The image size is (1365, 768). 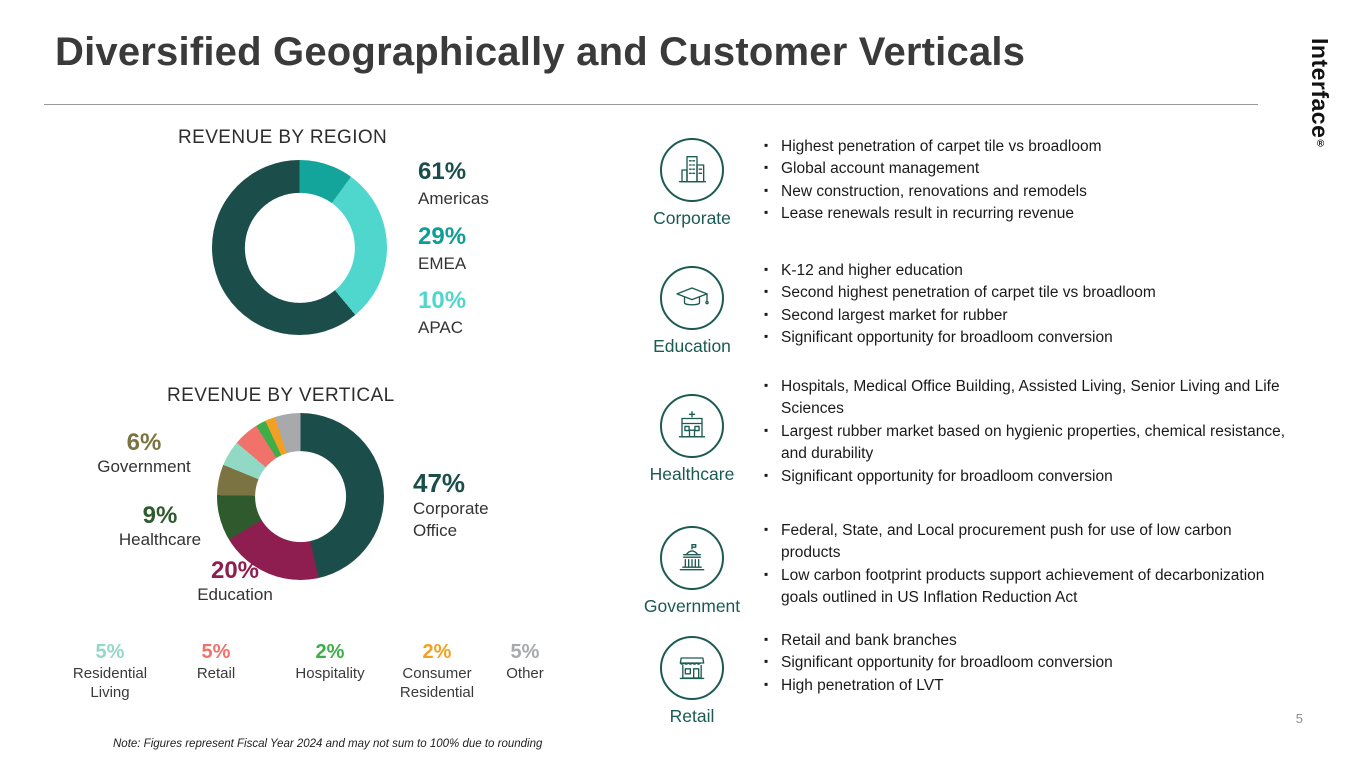 I want to click on callout-education: 20% Education, so click(x=235, y=582).